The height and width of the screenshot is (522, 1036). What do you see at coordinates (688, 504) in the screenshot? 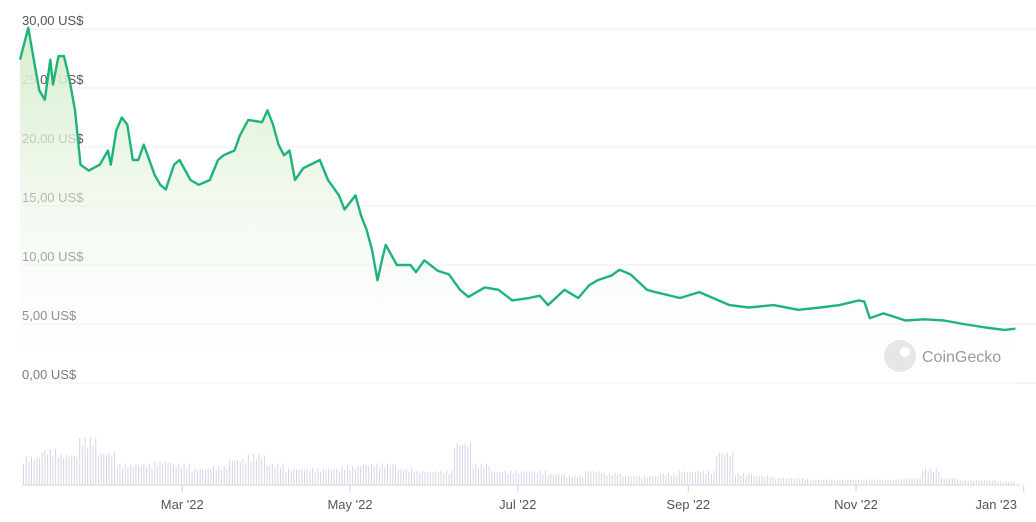
I see `x-tick-label: Sep '22` at bounding box center [688, 504].